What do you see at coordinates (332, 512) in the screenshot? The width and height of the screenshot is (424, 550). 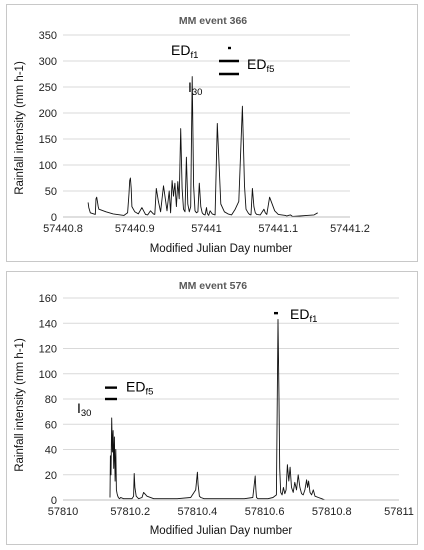 I see `x-tick-label: 57810.8` at bounding box center [332, 512].